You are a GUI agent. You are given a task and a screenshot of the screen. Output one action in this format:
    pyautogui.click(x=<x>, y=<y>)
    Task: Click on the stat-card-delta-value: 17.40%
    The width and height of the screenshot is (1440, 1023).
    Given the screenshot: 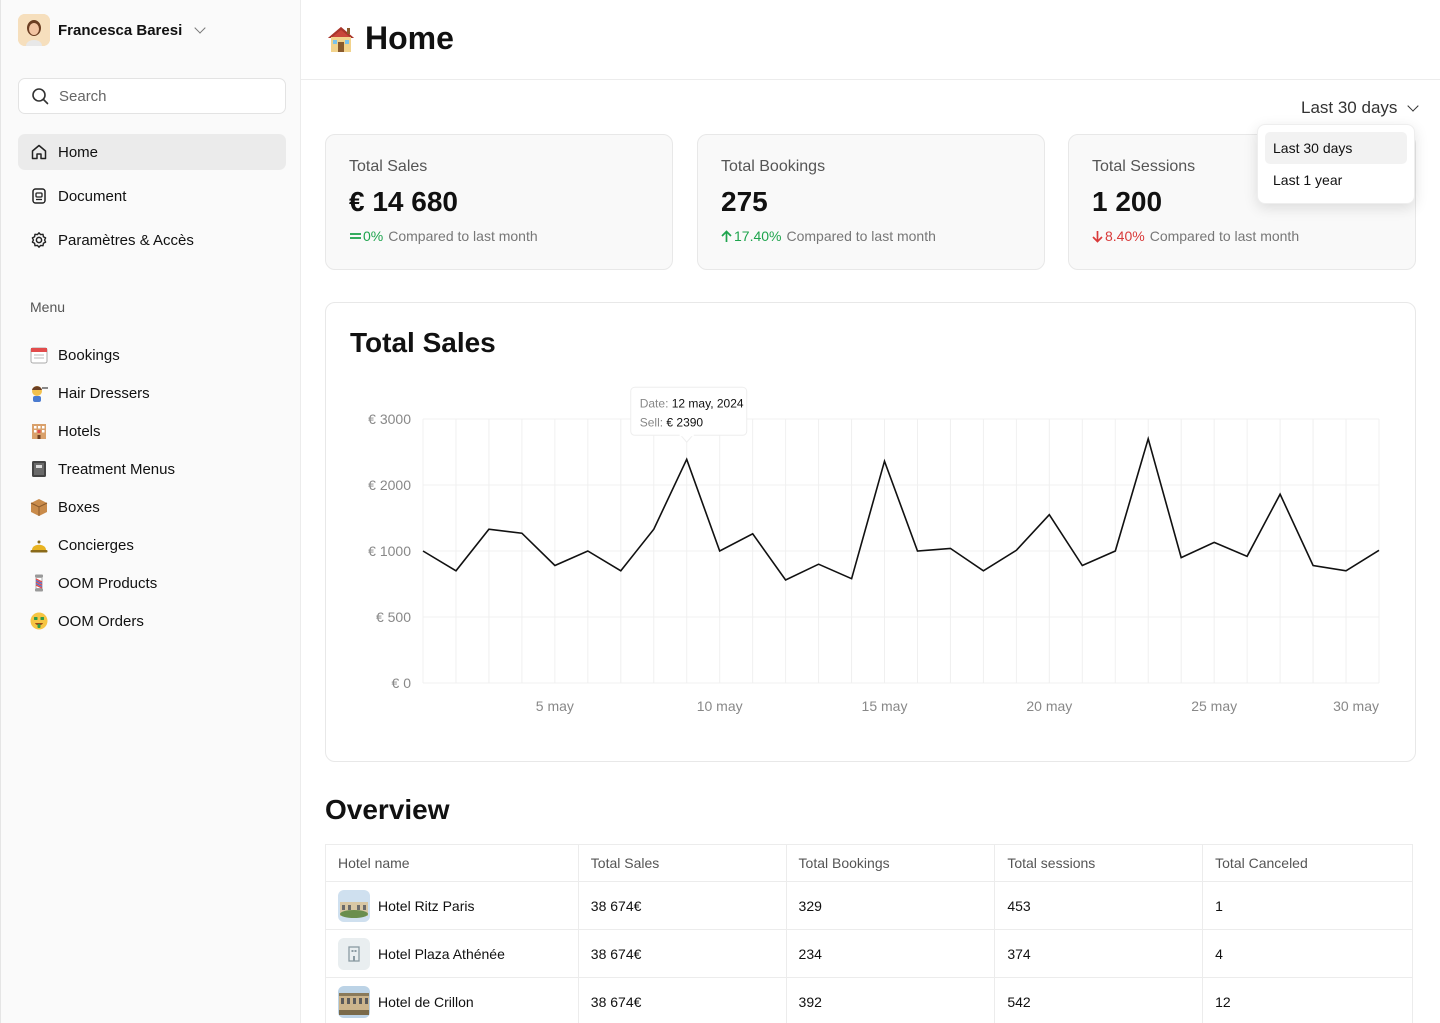 What is the action you would take?
    pyautogui.click(x=758, y=236)
    